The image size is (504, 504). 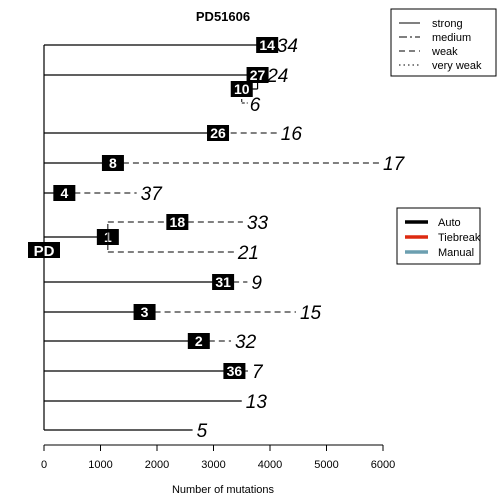 I want to click on node-label: 8, so click(x=113, y=163).